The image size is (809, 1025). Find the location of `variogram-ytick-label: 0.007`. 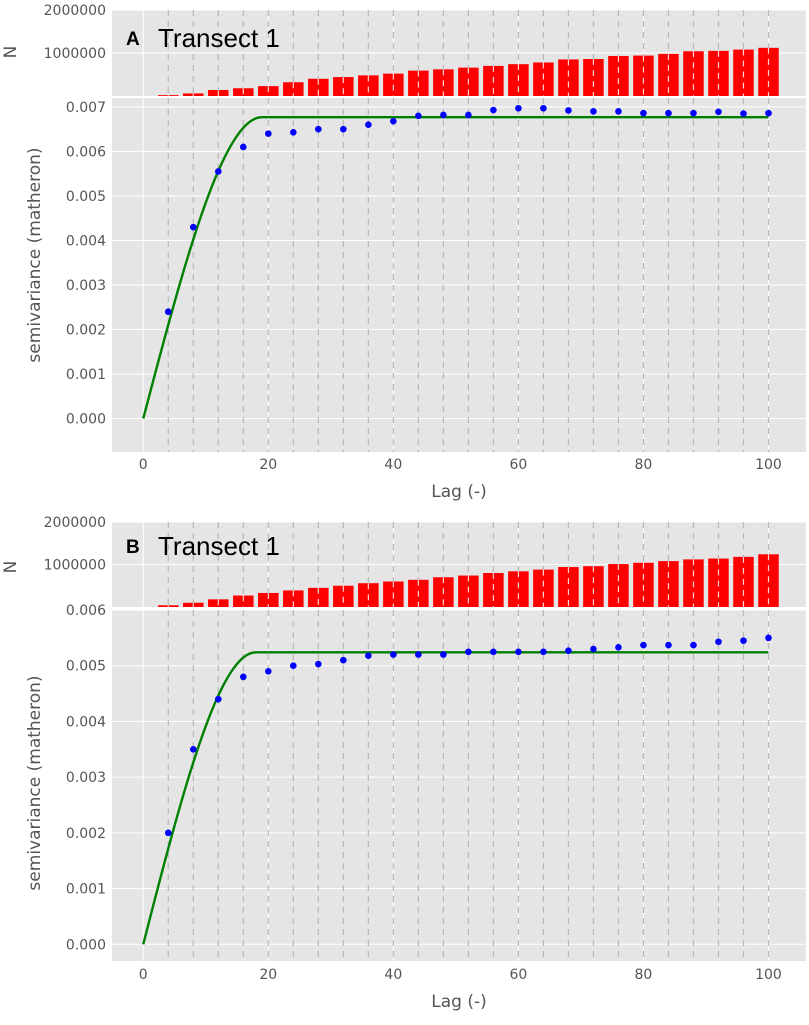

variogram-ytick-label: 0.007 is located at coordinates (86, 108).